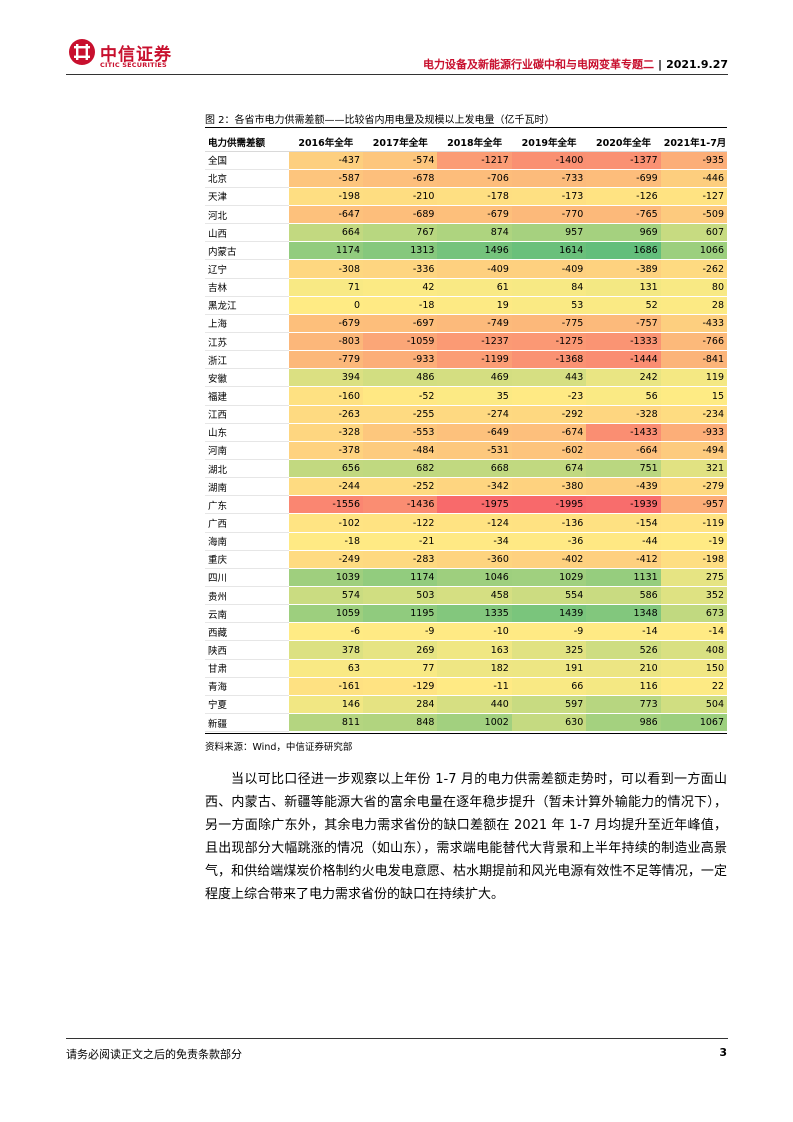  What do you see at coordinates (380, 120) in the screenshot?
I see `figure-title: 图 2：各省市电力供需差额——比较省内用电量及规模以上发电量（亿千瓦时）` at bounding box center [380, 120].